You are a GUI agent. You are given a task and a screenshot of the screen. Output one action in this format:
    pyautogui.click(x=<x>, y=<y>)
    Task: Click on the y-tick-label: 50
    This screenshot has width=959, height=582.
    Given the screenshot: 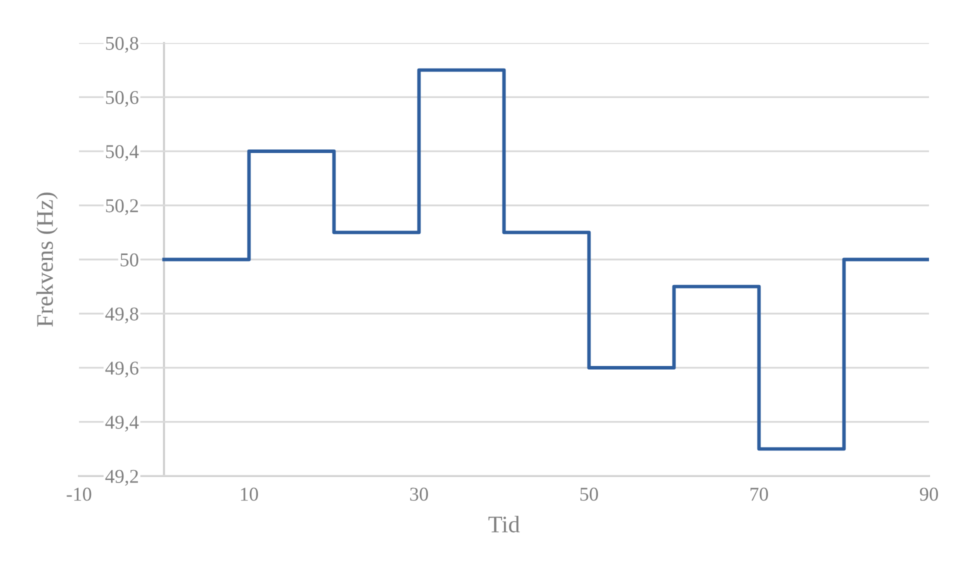 What is the action you would take?
    pyautogui.click(x=129, y=259)
    